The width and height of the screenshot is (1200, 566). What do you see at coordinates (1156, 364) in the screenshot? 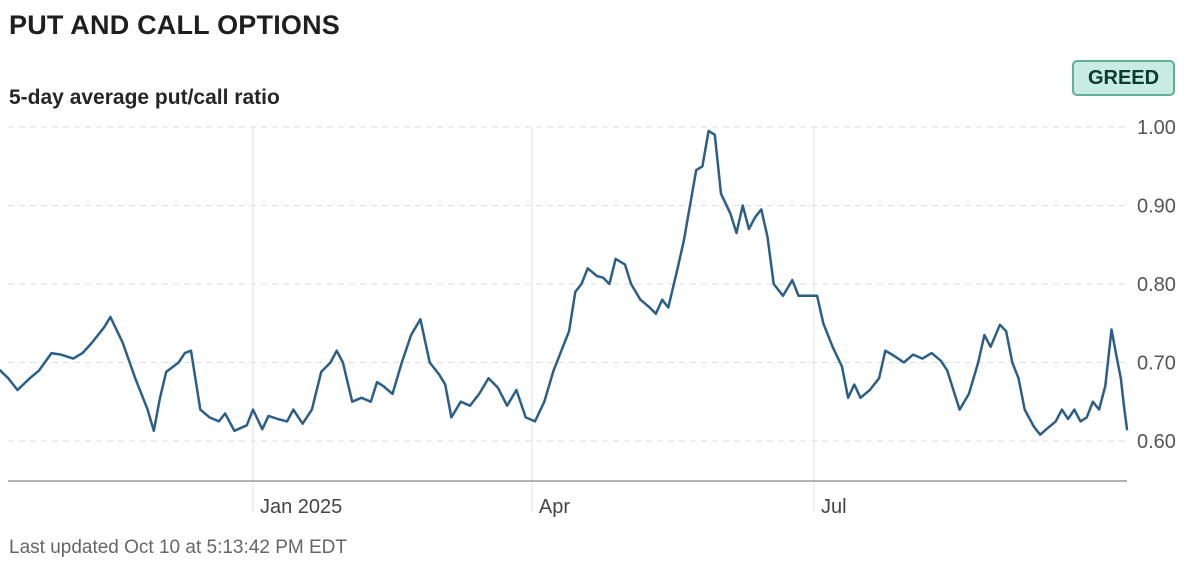
I see `y-tick-label: 0.70` at bounding box center [1156, 364].